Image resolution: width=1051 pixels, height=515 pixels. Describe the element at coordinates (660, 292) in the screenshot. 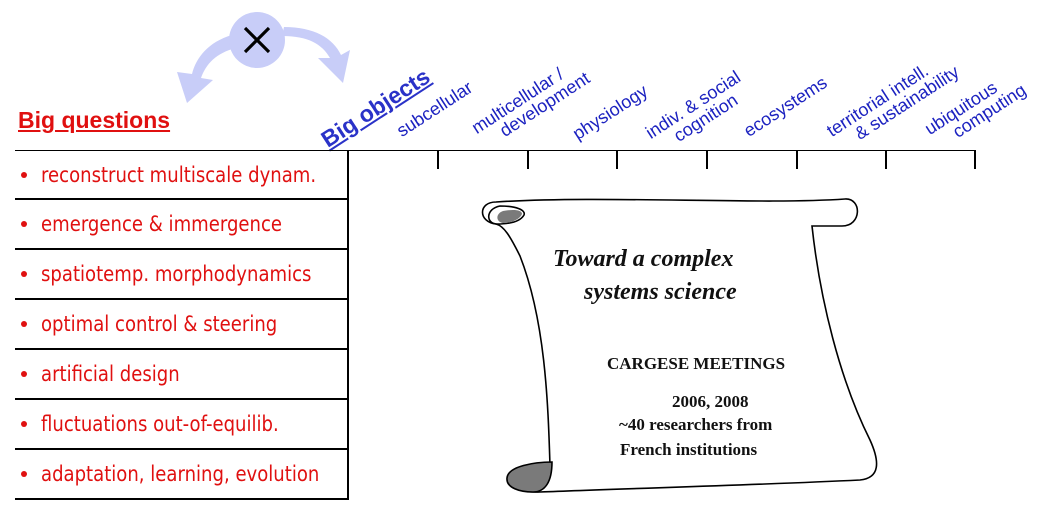

I see `scroll-title-line2: systems science` at that location.